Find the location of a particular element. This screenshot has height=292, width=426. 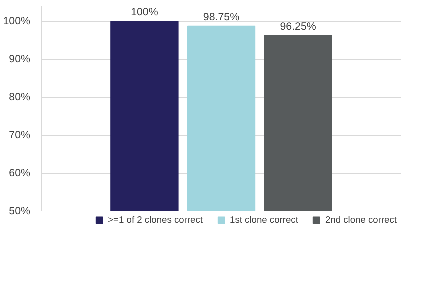

legend-label: >=1 of 2 clones correct is located at coordinates (155, 220).